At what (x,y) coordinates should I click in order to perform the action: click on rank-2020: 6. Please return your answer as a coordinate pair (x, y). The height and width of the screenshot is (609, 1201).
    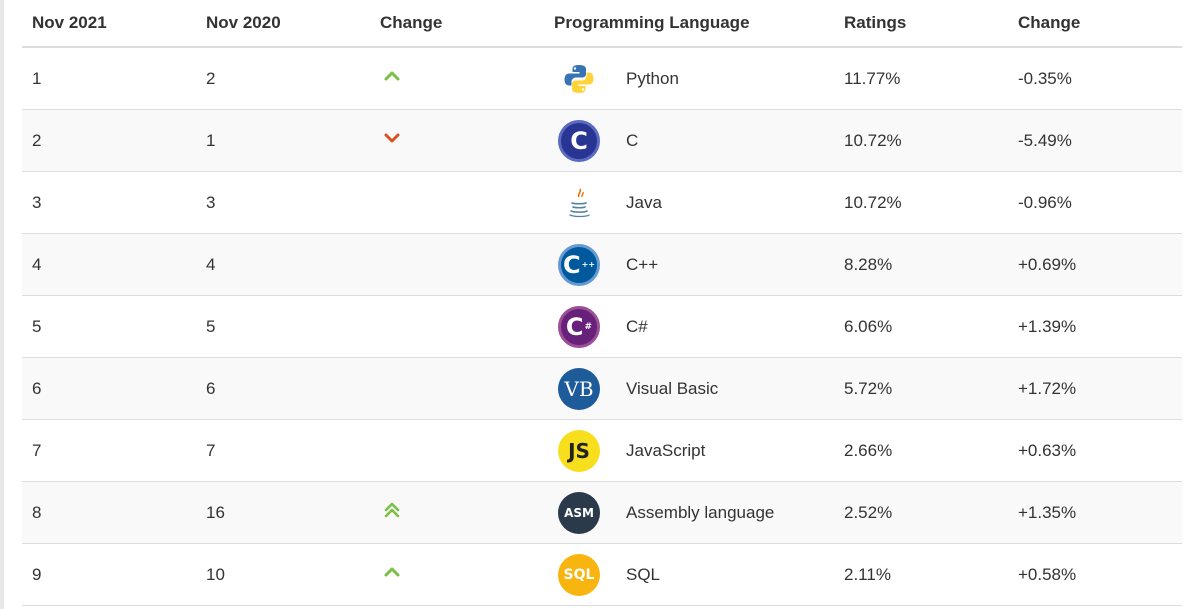
    Looking at the image, I should click on (283, 388).